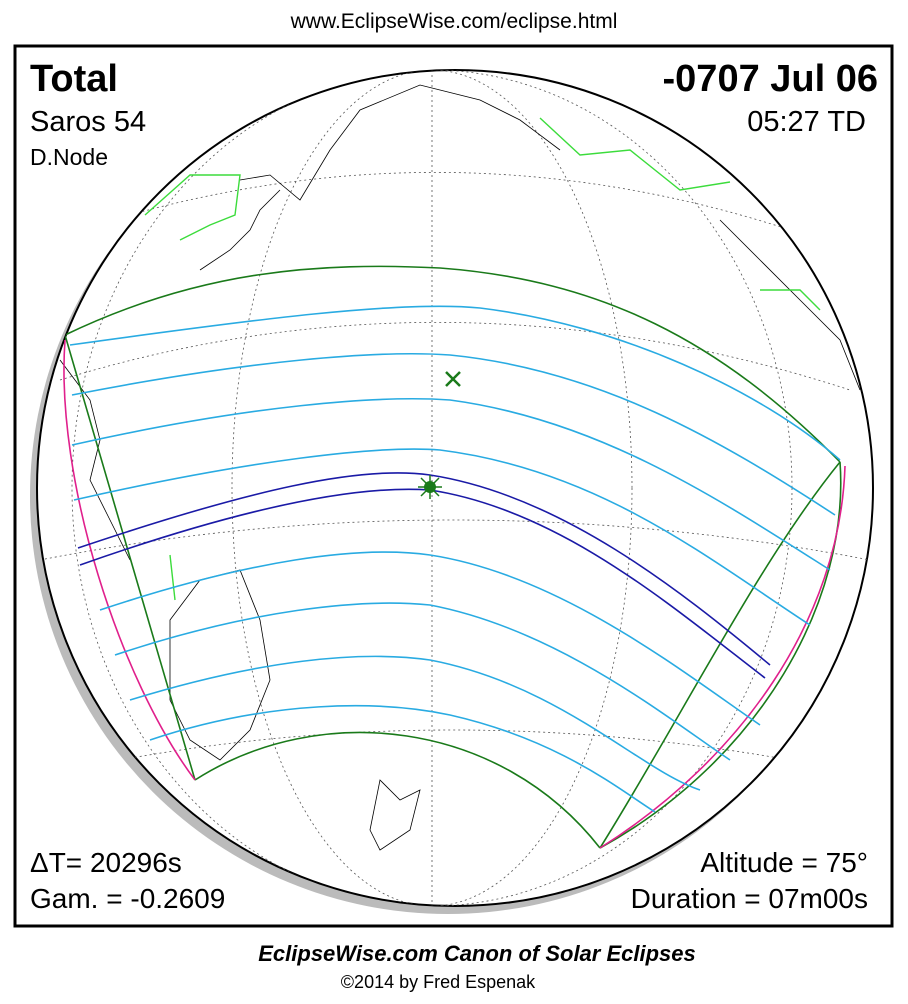  I want to click on markers, so click(439, 435).